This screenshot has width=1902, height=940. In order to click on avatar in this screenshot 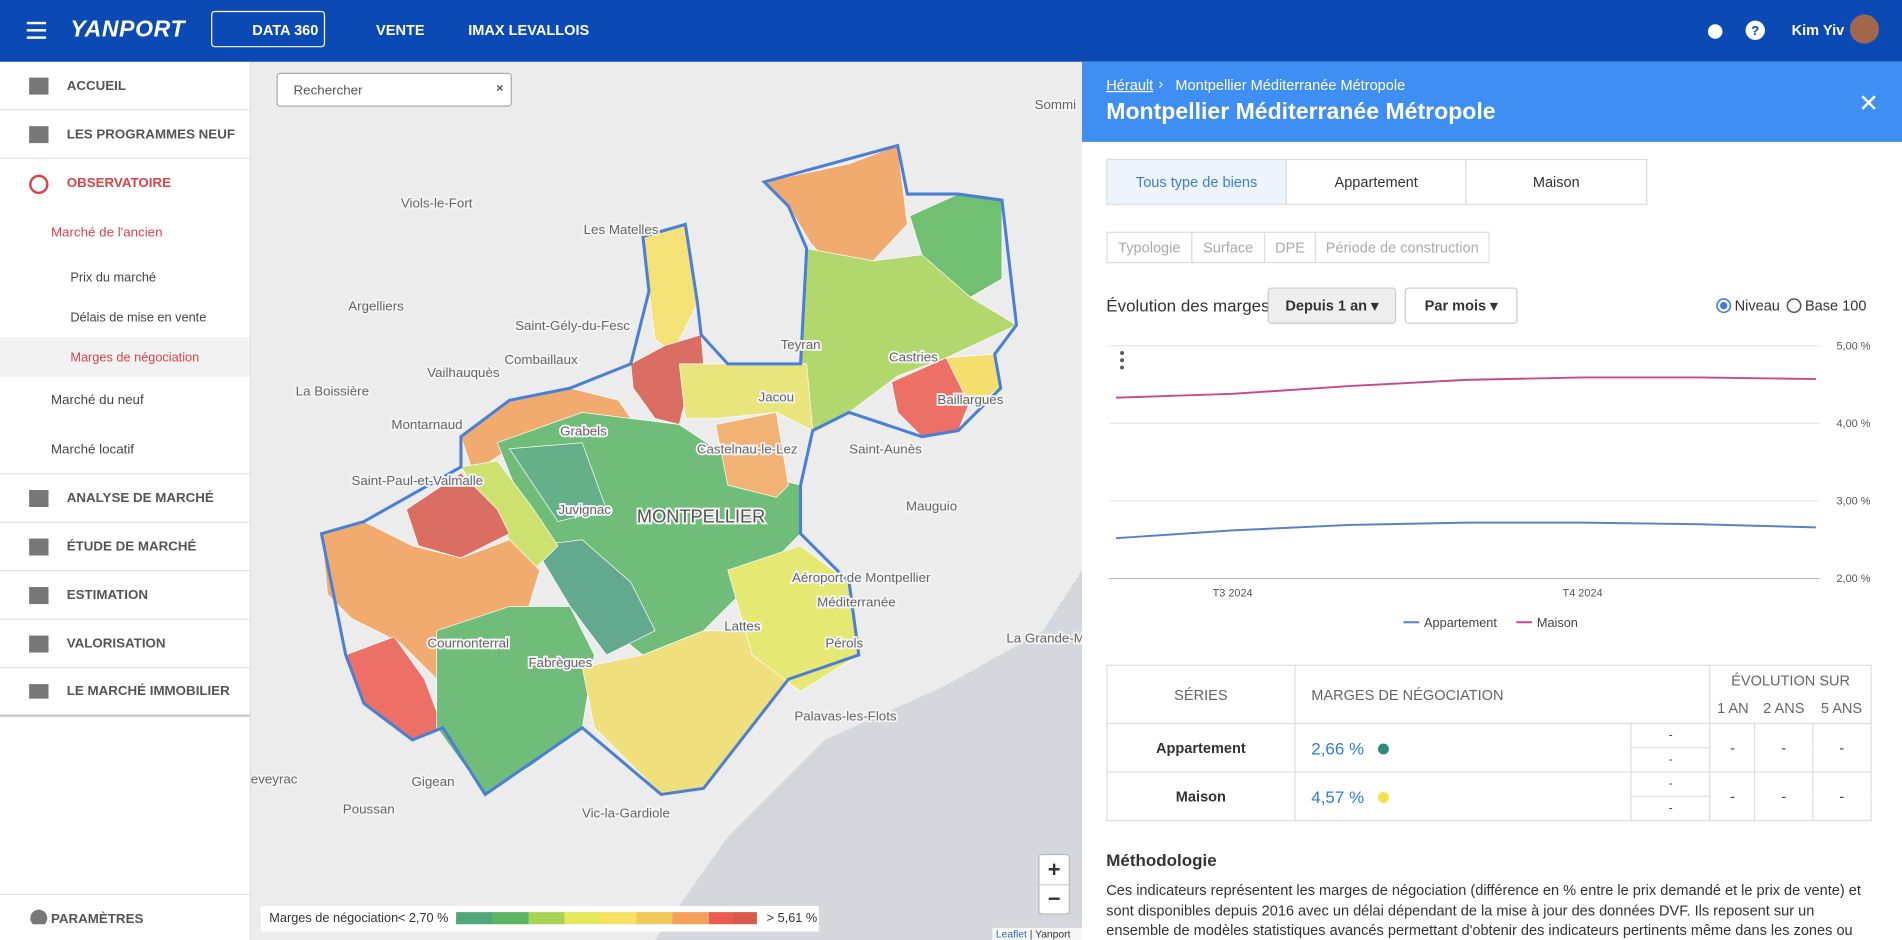, I will do `click(1864, 29)`.